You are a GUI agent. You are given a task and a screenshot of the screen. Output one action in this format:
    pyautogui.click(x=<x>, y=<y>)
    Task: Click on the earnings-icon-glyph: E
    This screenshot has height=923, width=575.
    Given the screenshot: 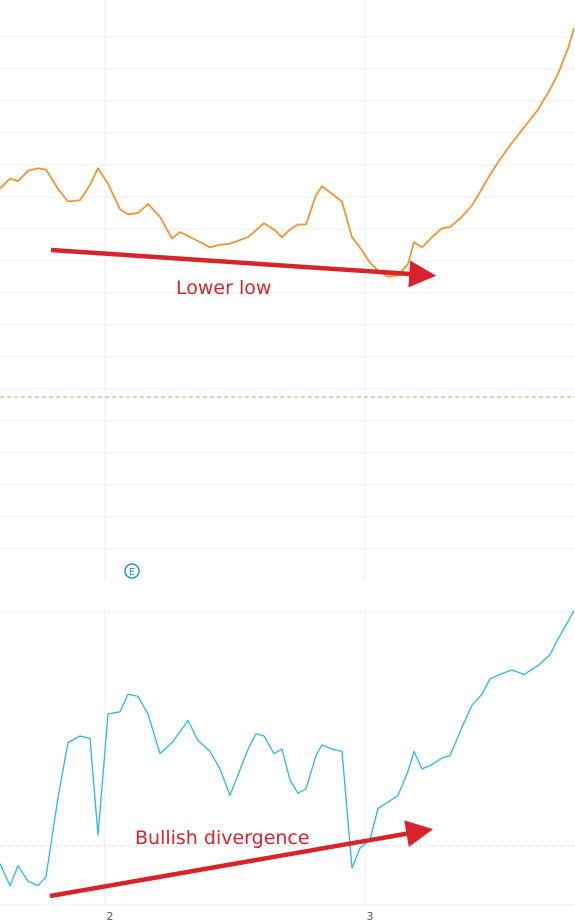 What is the action you would take?
    pyautogui.click(x=132, y=572)
    